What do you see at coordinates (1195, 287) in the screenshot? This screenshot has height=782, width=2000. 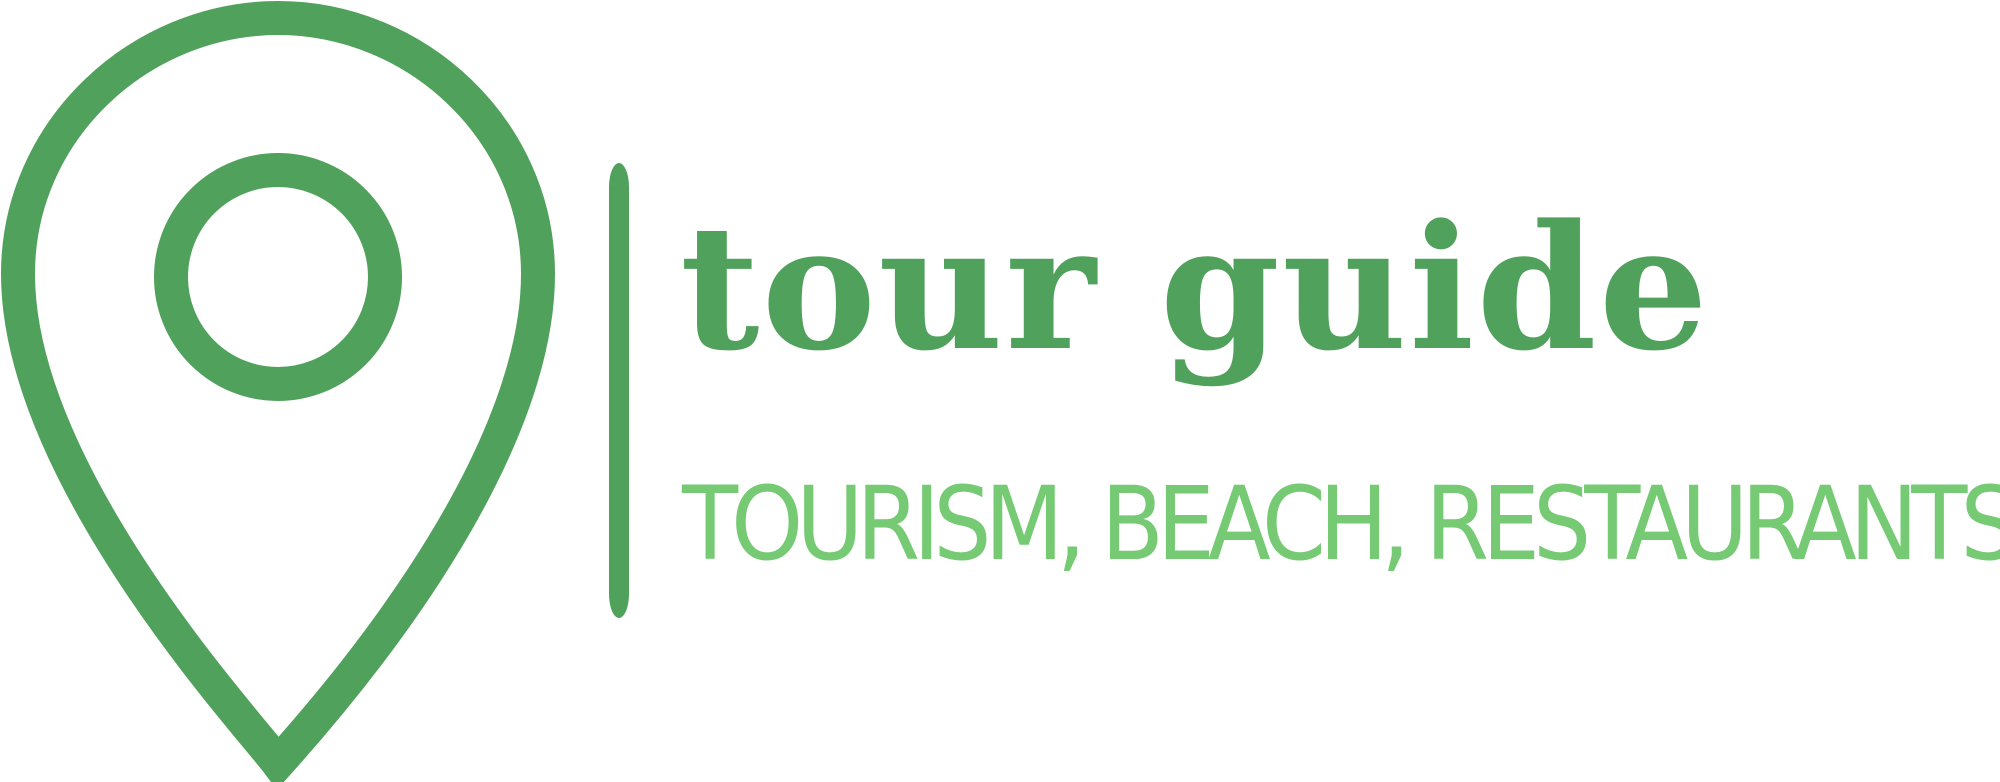 I see `brand-wordmark: tour guide` at bounding box center [1195, 287].